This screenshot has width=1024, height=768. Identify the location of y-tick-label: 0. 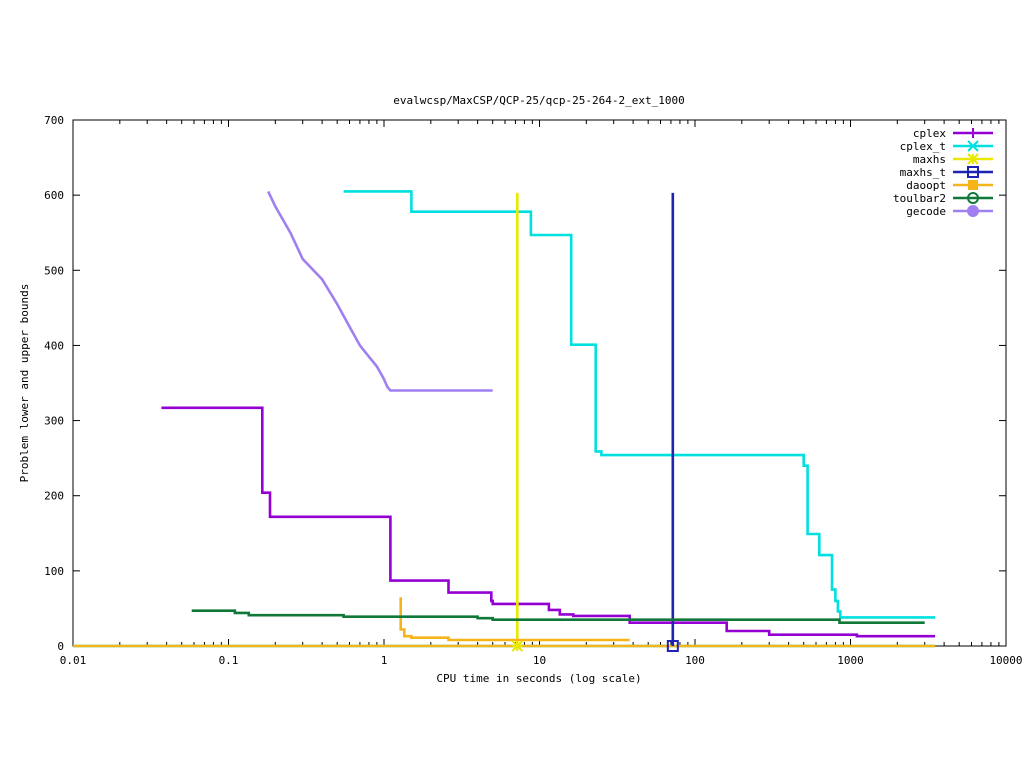
(60, 646).